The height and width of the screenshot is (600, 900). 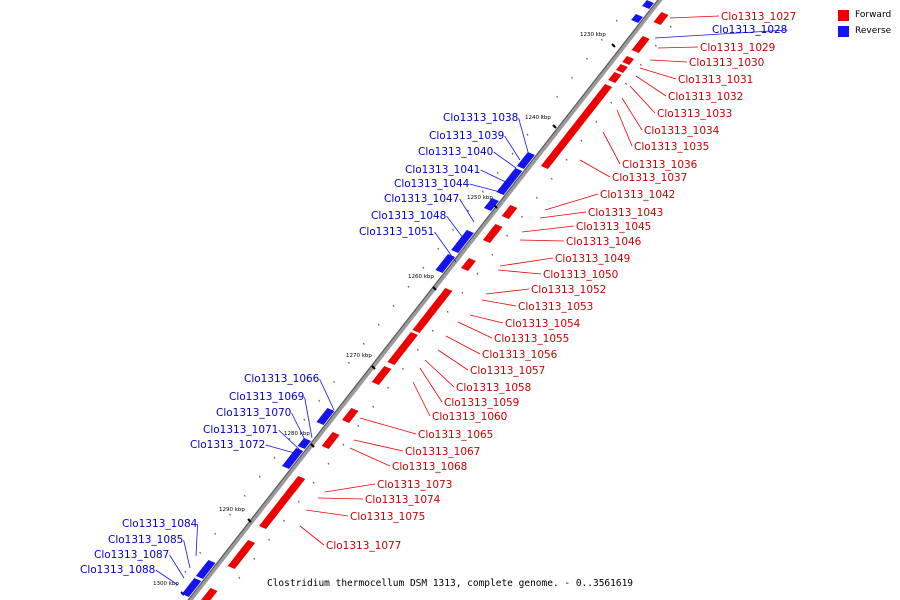 I want to click on tick-label: 1280 kbp, so click(x=297, y=434).